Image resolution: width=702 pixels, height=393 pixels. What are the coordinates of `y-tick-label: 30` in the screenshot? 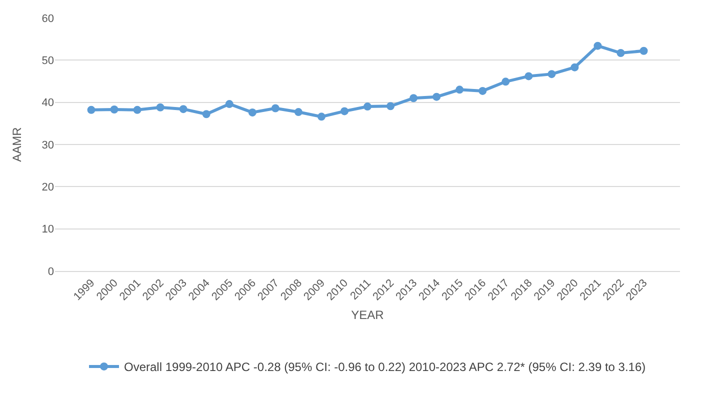 It's located at (48, 145).